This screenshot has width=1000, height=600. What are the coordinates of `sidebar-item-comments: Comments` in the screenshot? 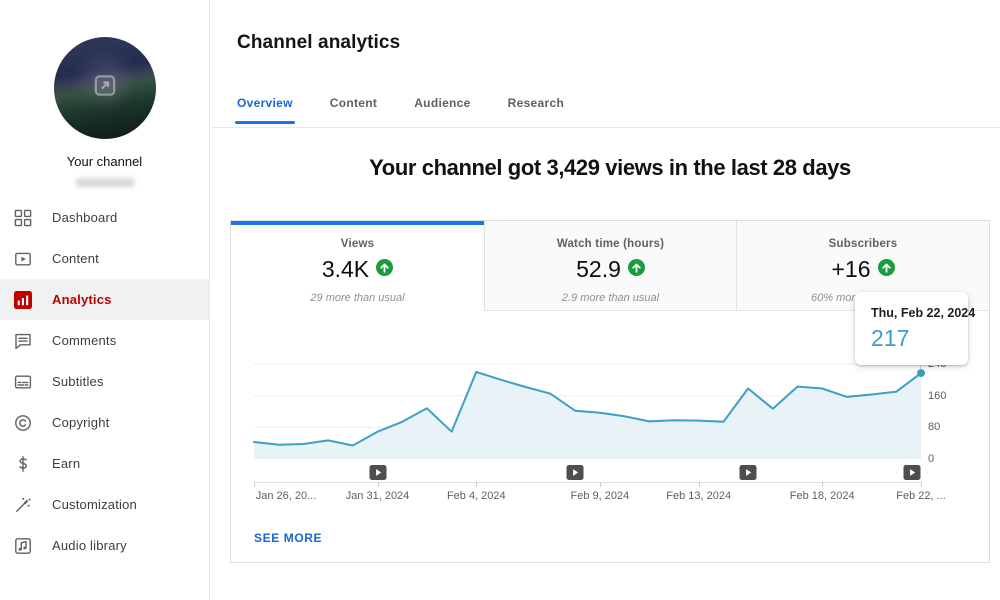 It's located at (104, 340).